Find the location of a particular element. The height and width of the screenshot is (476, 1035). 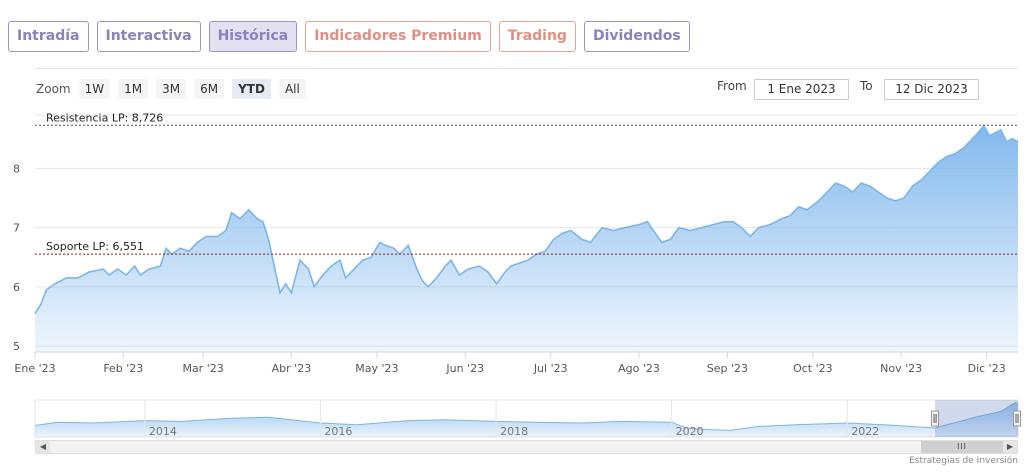

reference-line-label: Resistencia LP: 8,726 is located at coordinates (104, 117).